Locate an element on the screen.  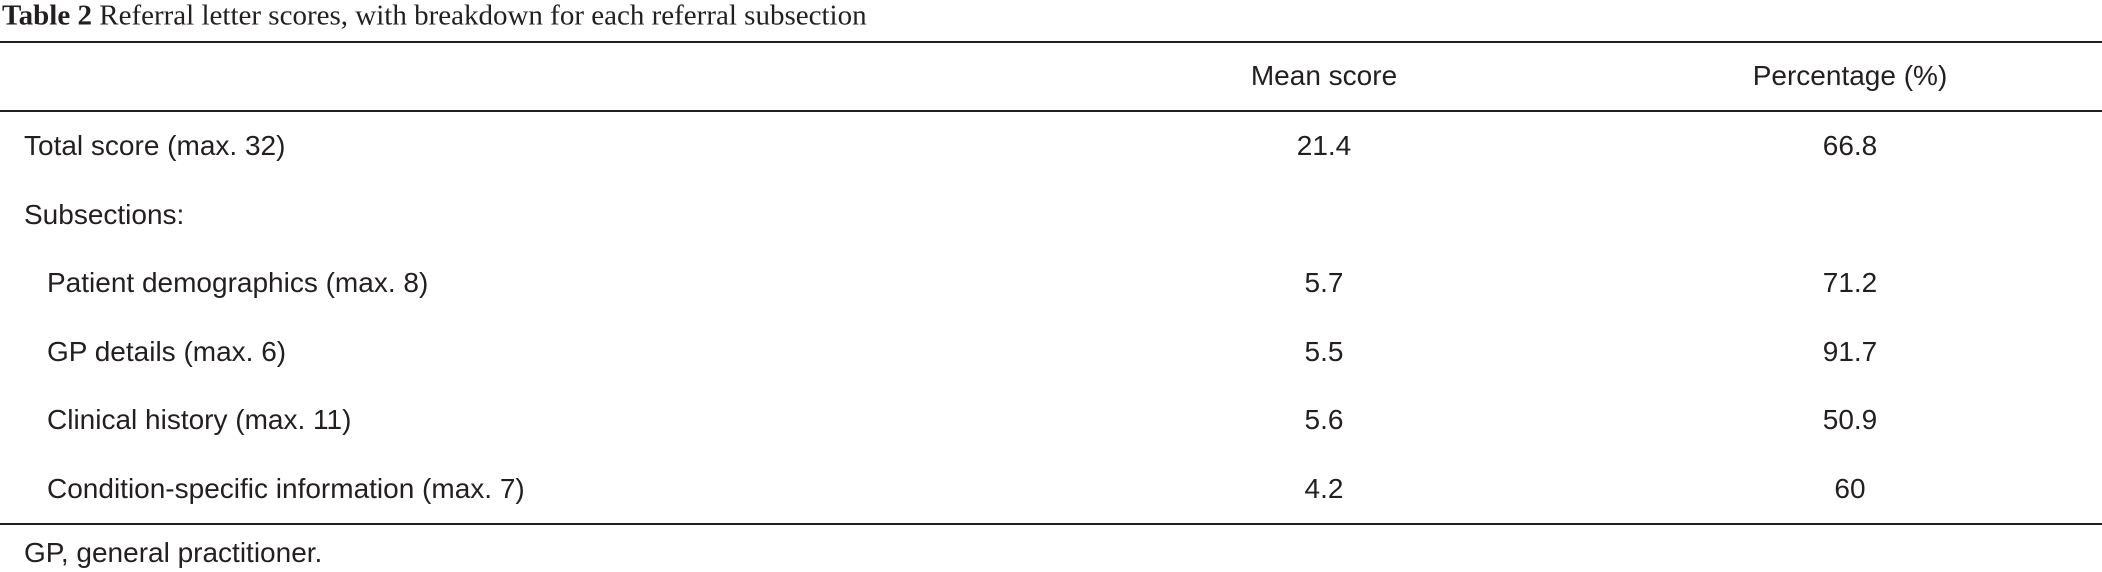
cell-value: 5.6 is located at coordinates (1324, 420).